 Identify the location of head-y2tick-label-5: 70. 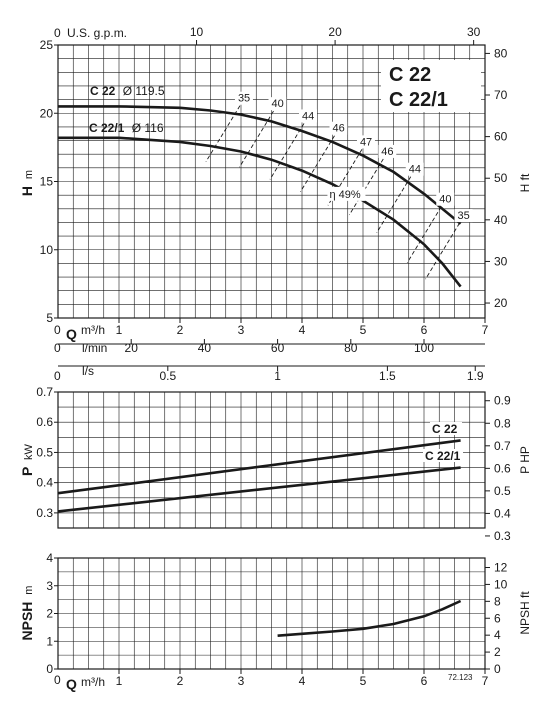
(501, 95).